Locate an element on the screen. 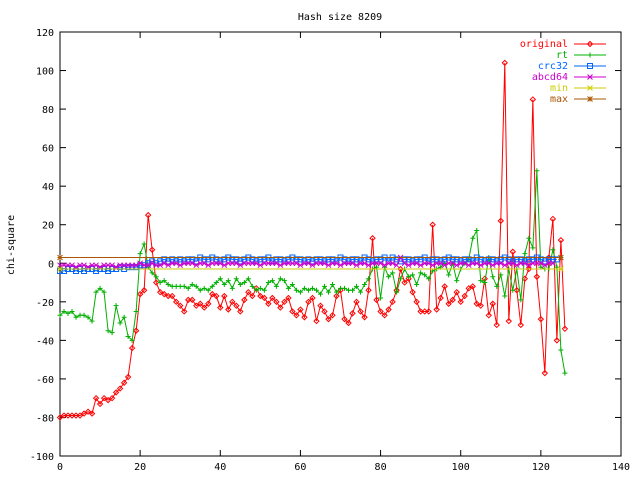 The height and width of the screenshot is (480, 640). y-tick-label: 120 is located at coordinates (45, 33).